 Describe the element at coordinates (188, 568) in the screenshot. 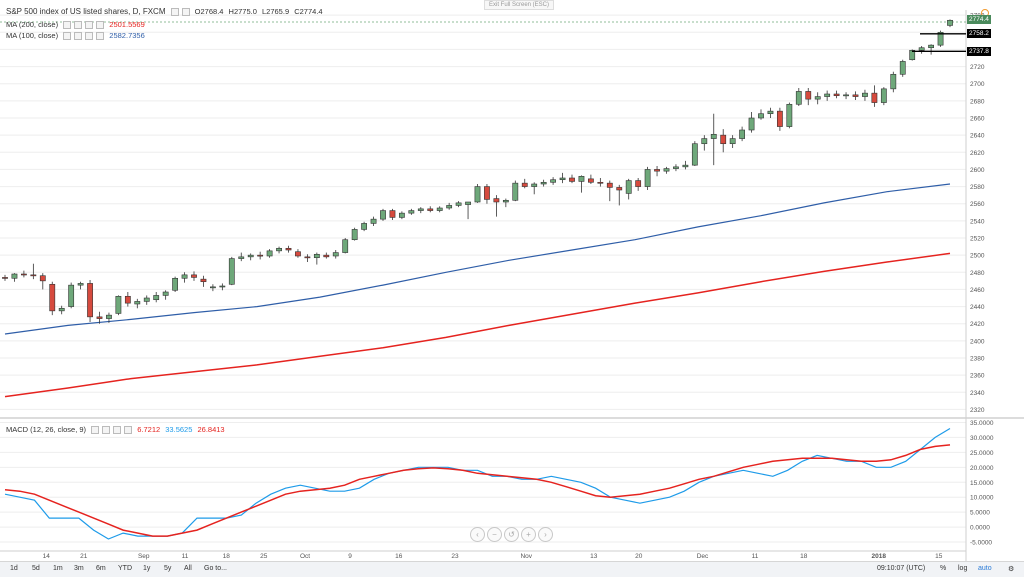

I see `timeframe-all: All` at that location.